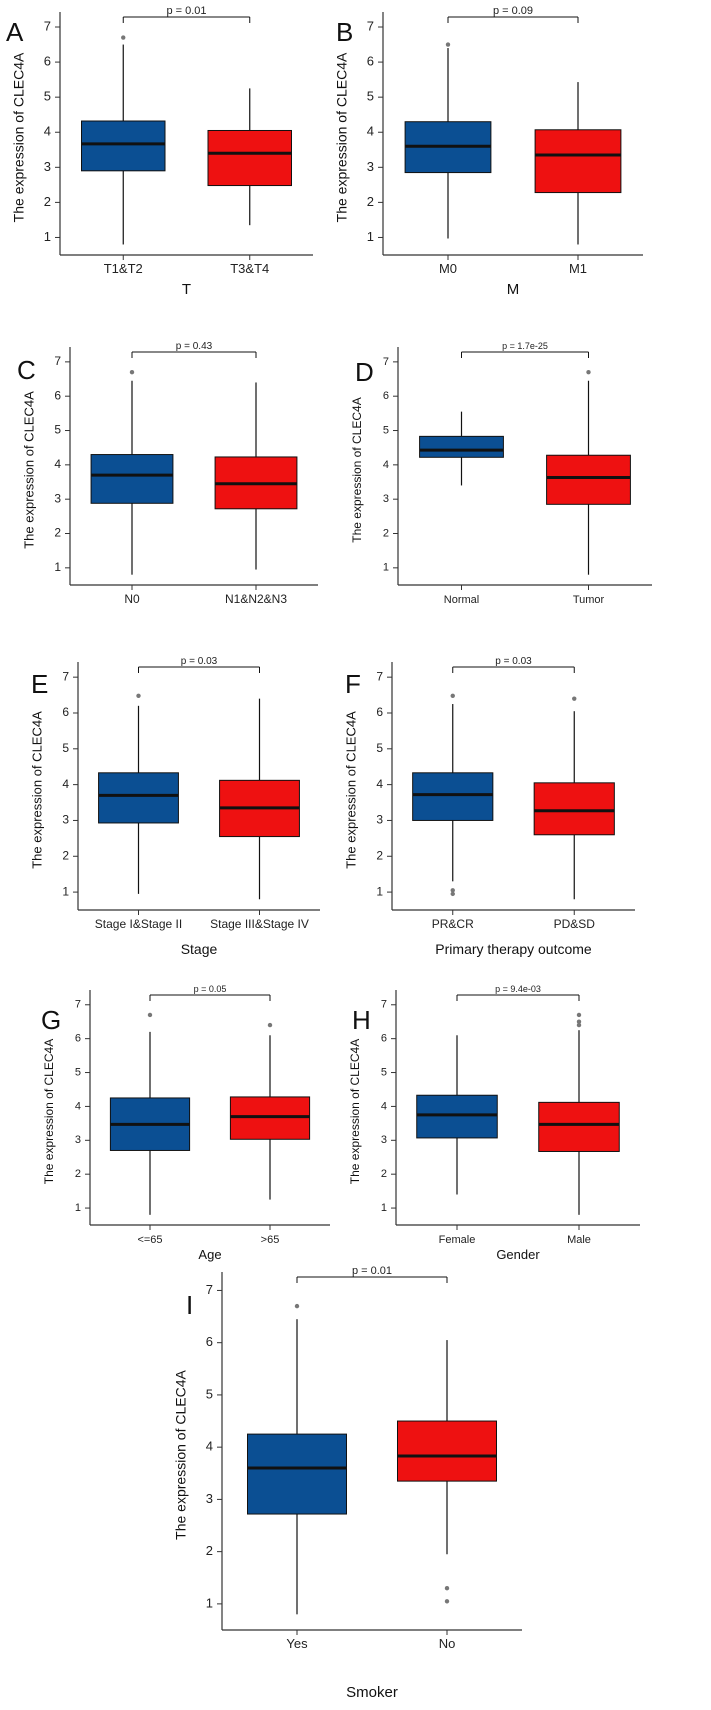 This screenshot has width=711, height=1710. Describe the element at coordinates (578, 268) in the screenshot. I see `x-tick-label: M1` at that location.